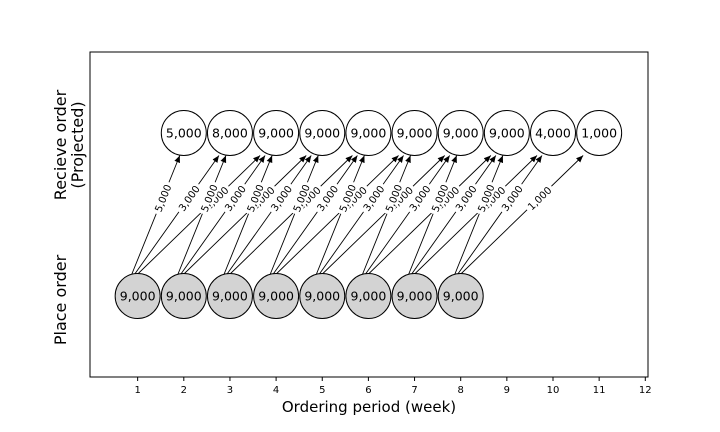 This screenshot has height=432, width=720. I want to click on arrow-w7-to-w10, so click(474, 216).